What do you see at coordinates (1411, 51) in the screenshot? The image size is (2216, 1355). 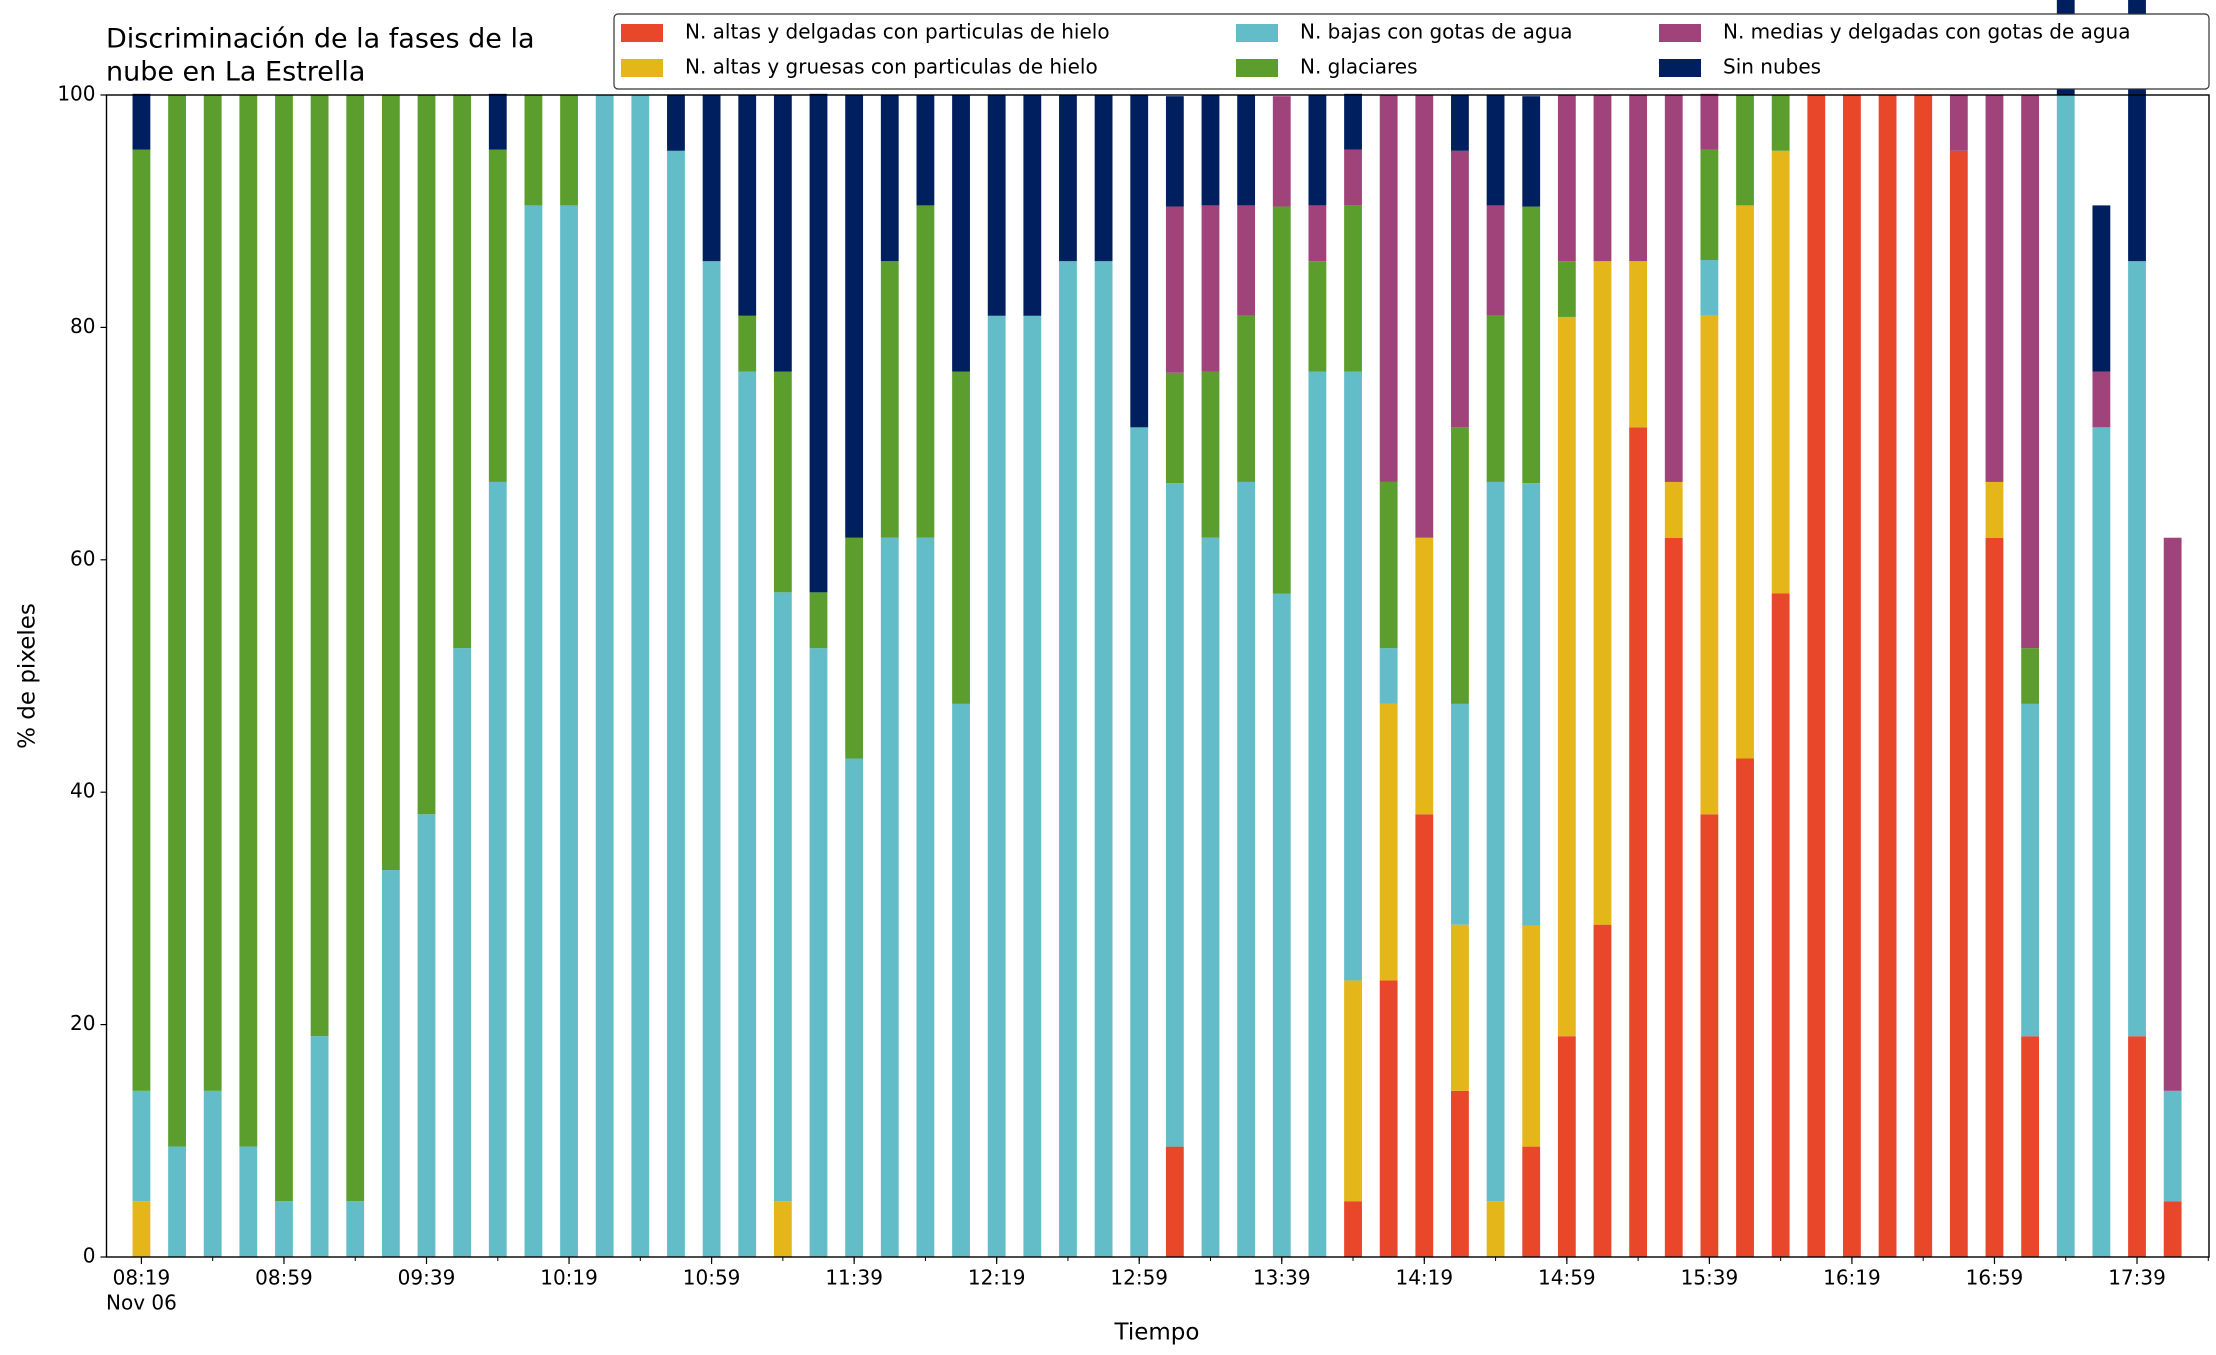 I see `legend-box` at bounding box center [1411, 51].